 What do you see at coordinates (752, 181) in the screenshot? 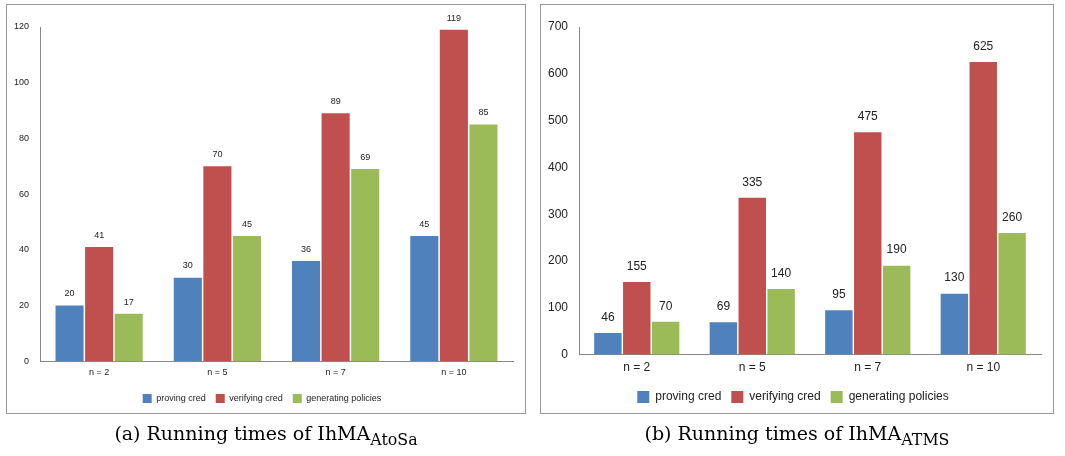
I see `data-label: 335` at bounding box center [752, 181].